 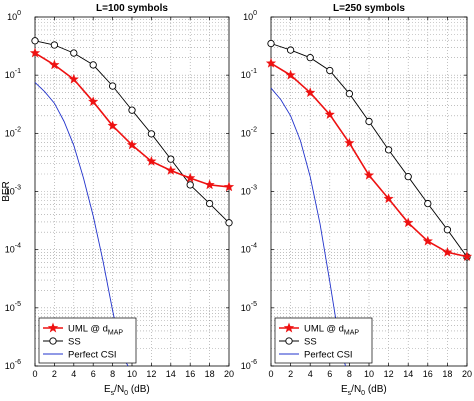 What do you see at coordinates (132, 8) in the screenshot?
I see `chart-title: L=100 symbols` at bounding box center [132, 8].